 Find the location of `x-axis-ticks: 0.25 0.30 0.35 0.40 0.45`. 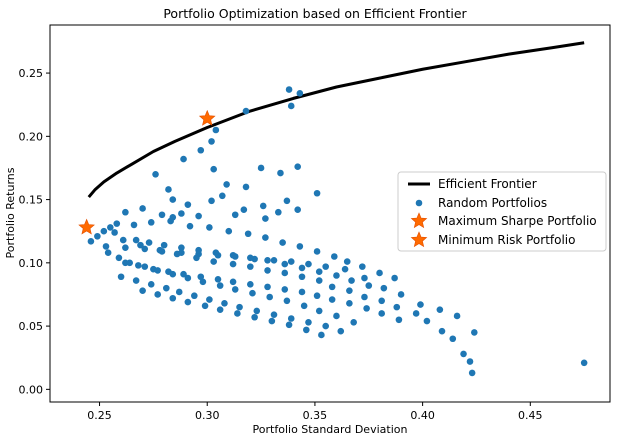

x-axis-ticks: 0.25 0.30 0.35 0.40 0.45 is located at coordinates (315, 412).